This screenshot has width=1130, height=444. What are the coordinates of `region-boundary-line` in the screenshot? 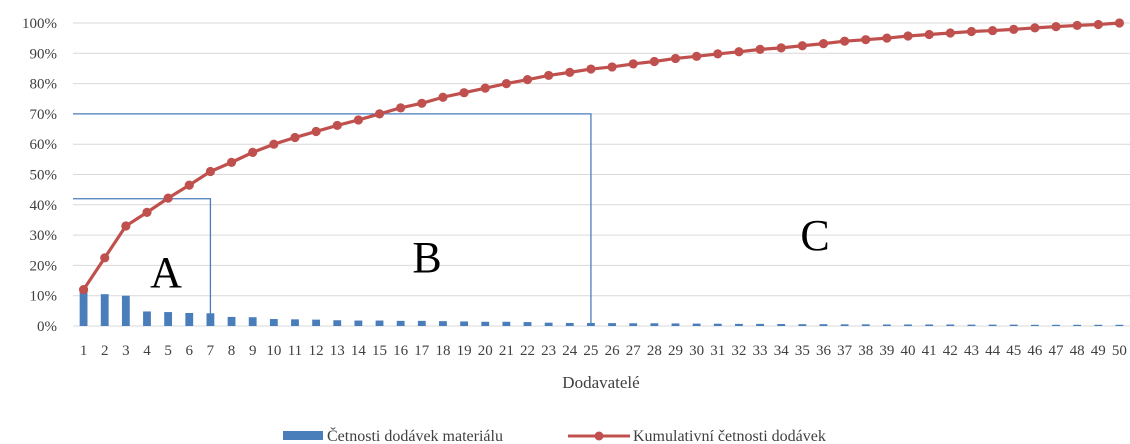 It's located at (142, 262).